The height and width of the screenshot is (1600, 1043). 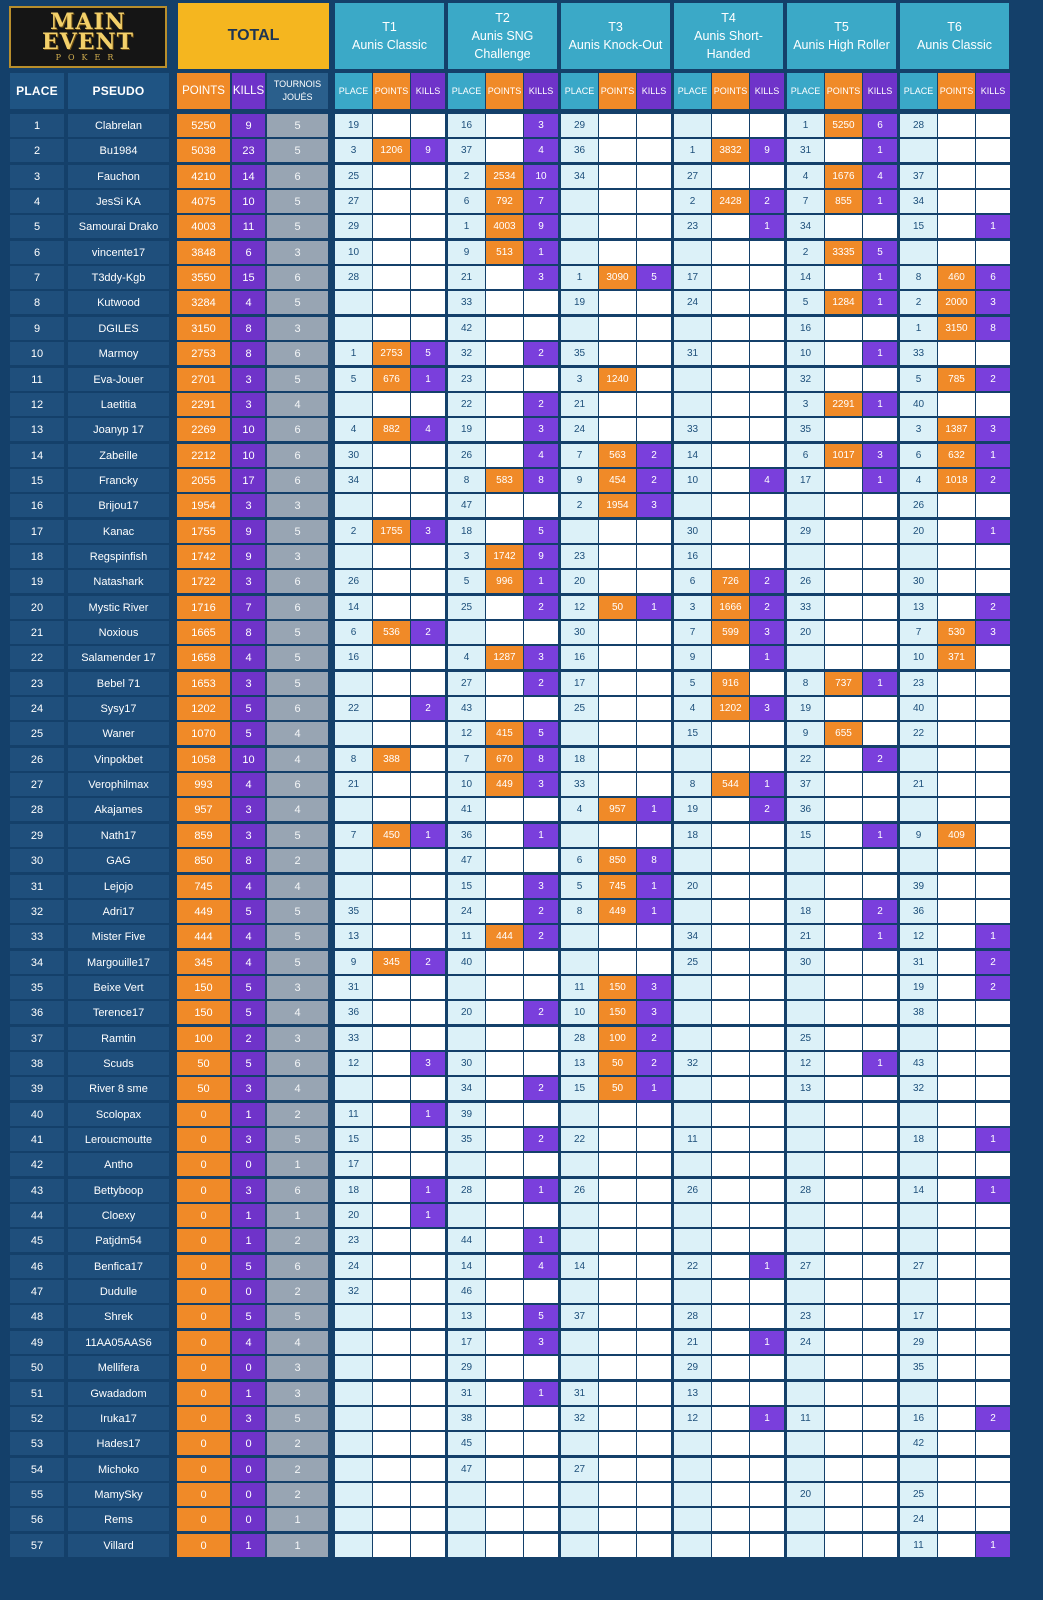 I want to click on row-place: 39, so click(x=37, y=1088).